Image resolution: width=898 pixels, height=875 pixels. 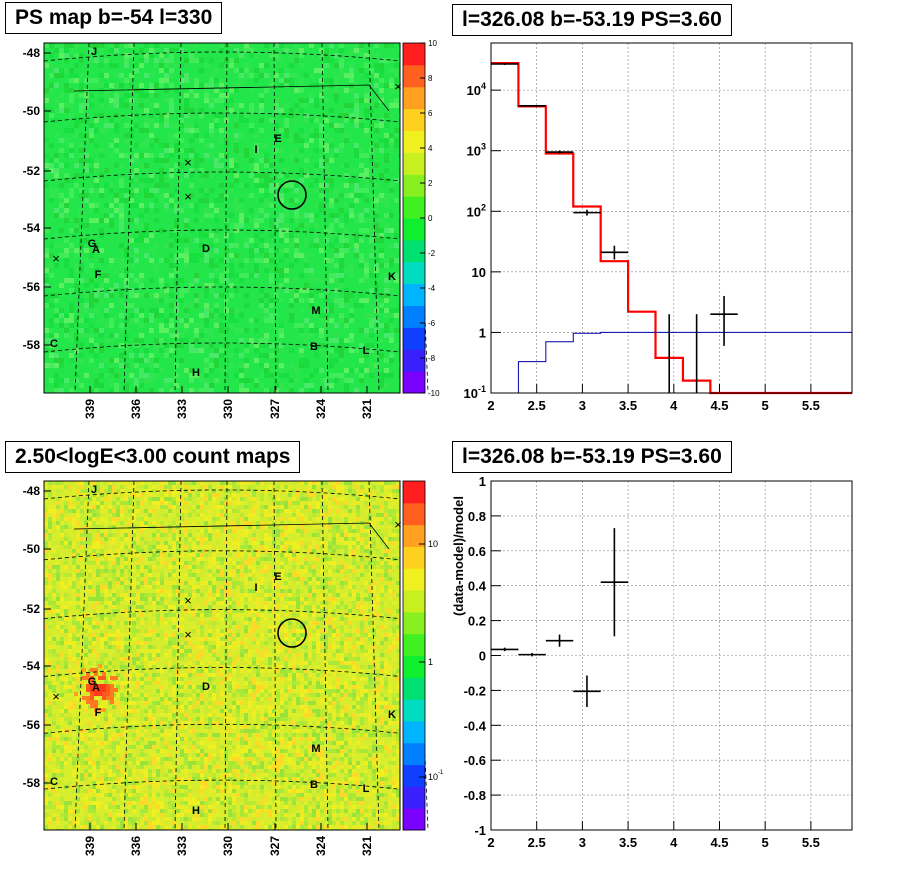 What do you see at coordinates (222, 176) in the screenshot?
I see `latitude-line` at bounding box center [222, 176].